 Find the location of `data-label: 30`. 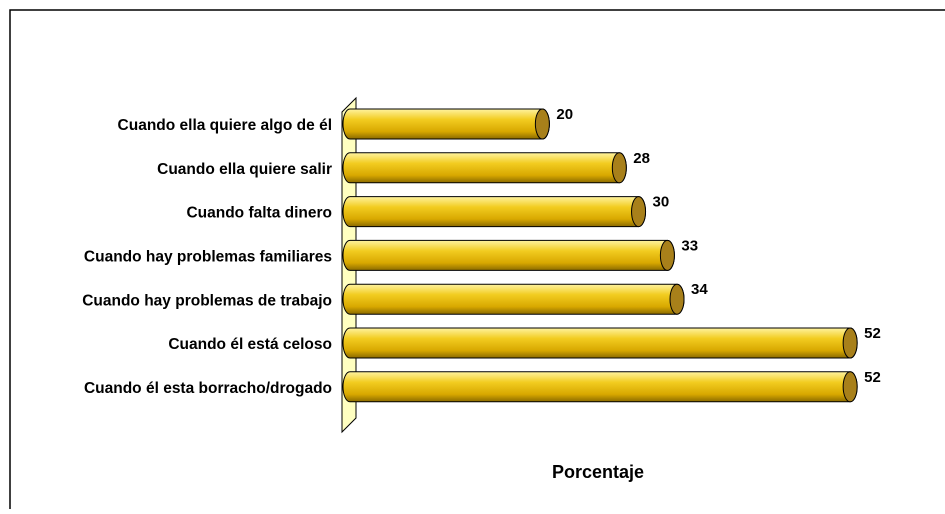

data-label: 30 is located at coordinates (661, 202).